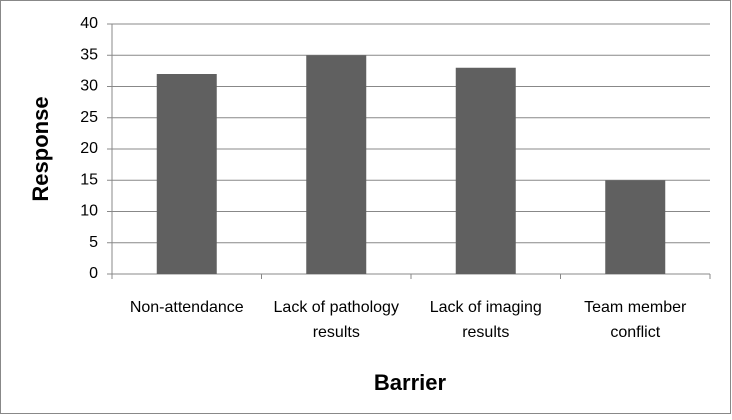 The height and width of the screenshot is (420, 732). What do you see at coordinates (635, 320) in the screenshot?
I see `x-tick-label: Team member conflict` at bounding box center [635, 320].